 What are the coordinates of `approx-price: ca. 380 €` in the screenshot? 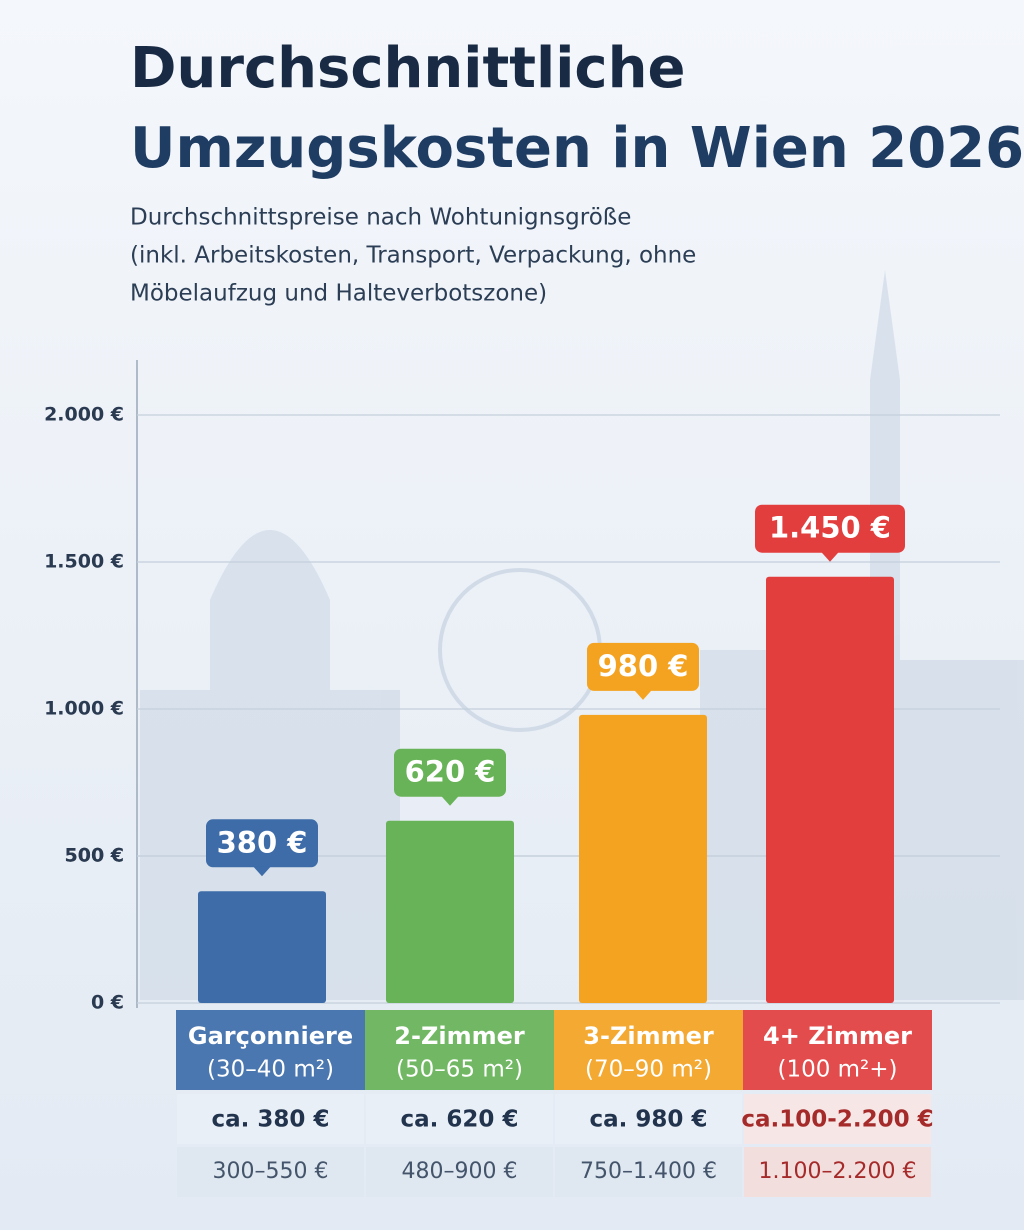 It's located at (271, 1120).